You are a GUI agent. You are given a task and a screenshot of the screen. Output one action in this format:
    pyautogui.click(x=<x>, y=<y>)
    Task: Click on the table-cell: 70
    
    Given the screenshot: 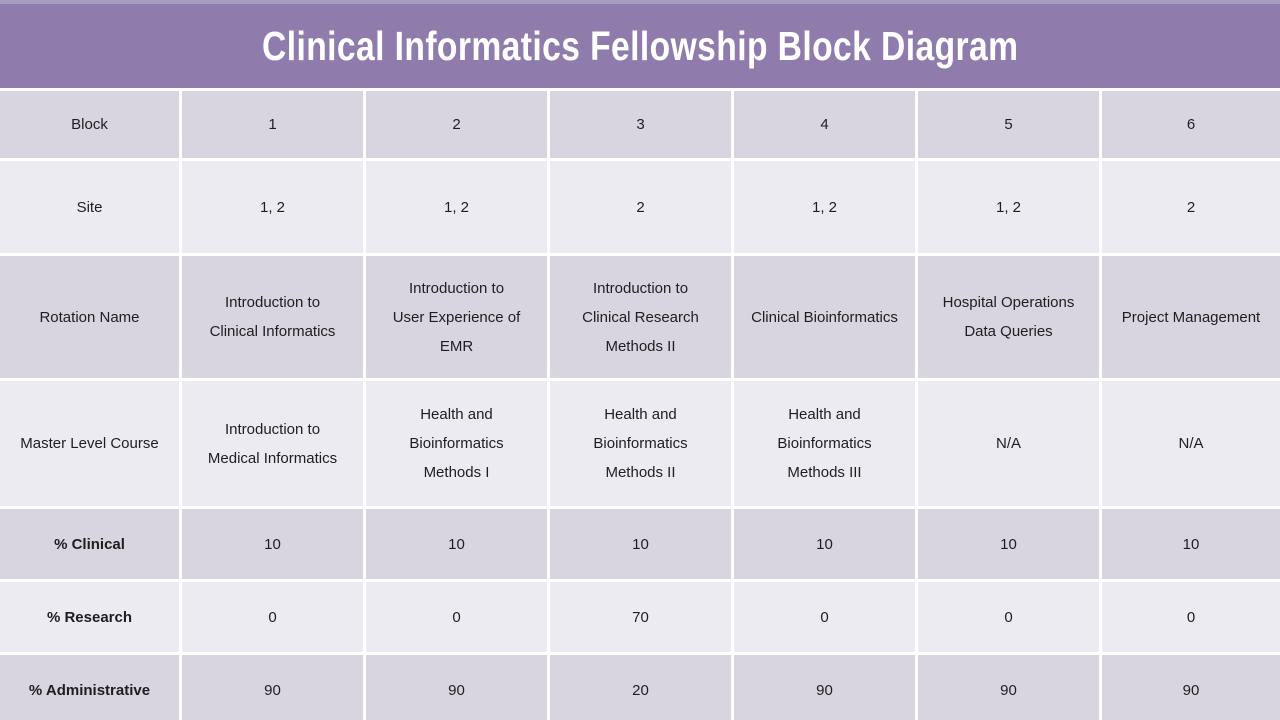 What is the action you would take?
    pyautogui.click(x=640, y=617)
    